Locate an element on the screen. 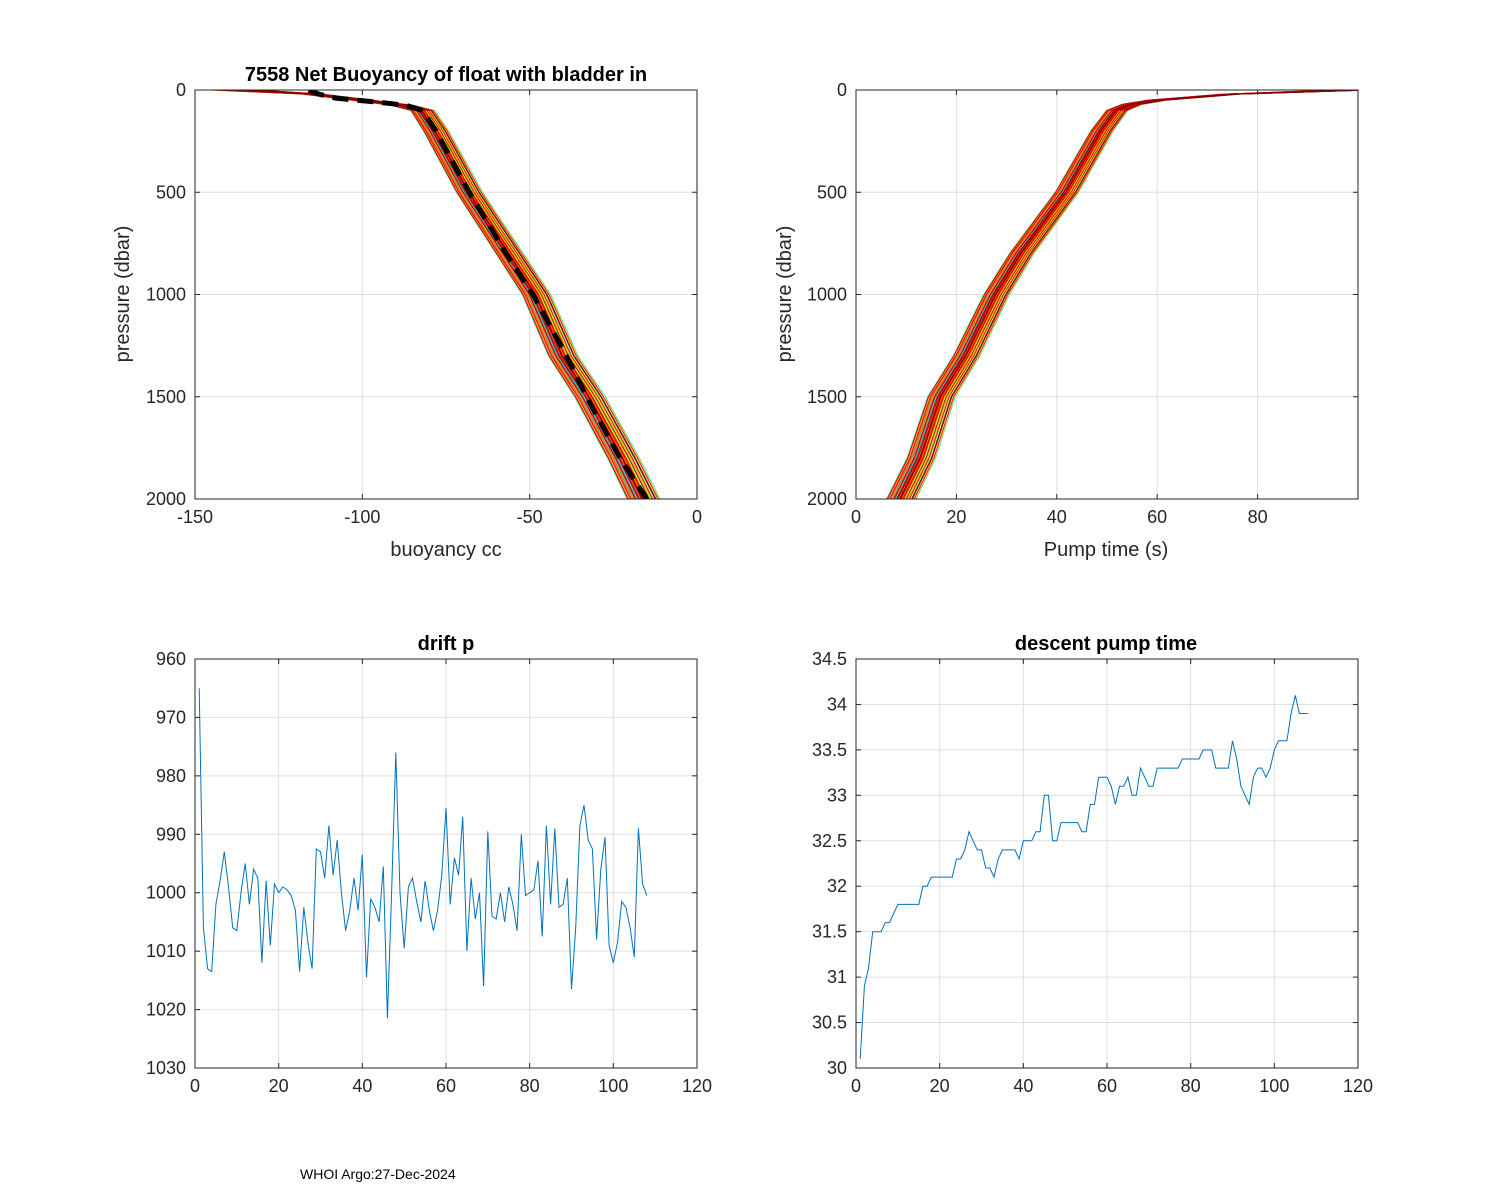 The image size is (1500, 1200). descent-ytick-label: 31 is located at coordinates (837, 977).